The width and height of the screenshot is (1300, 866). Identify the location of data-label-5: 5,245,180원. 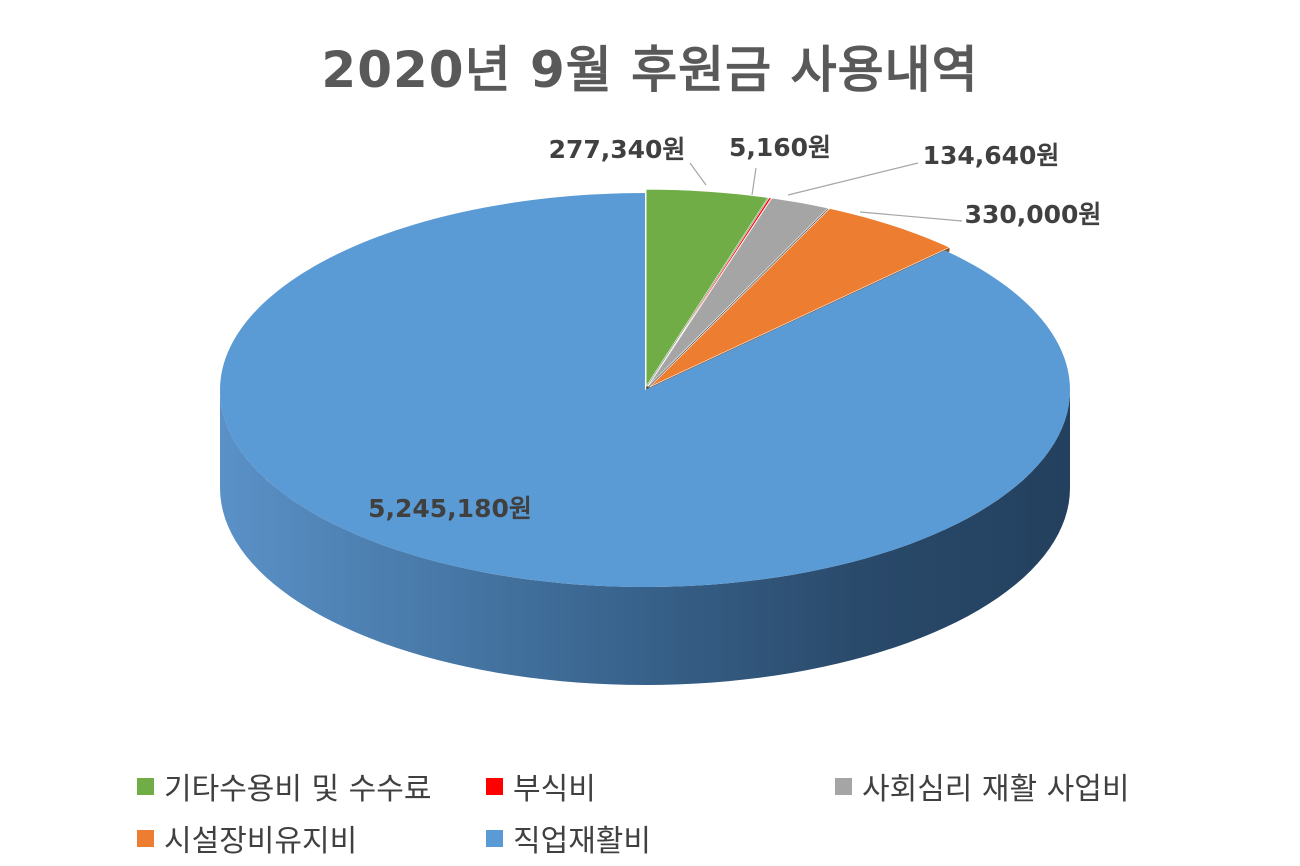
(450, 508).